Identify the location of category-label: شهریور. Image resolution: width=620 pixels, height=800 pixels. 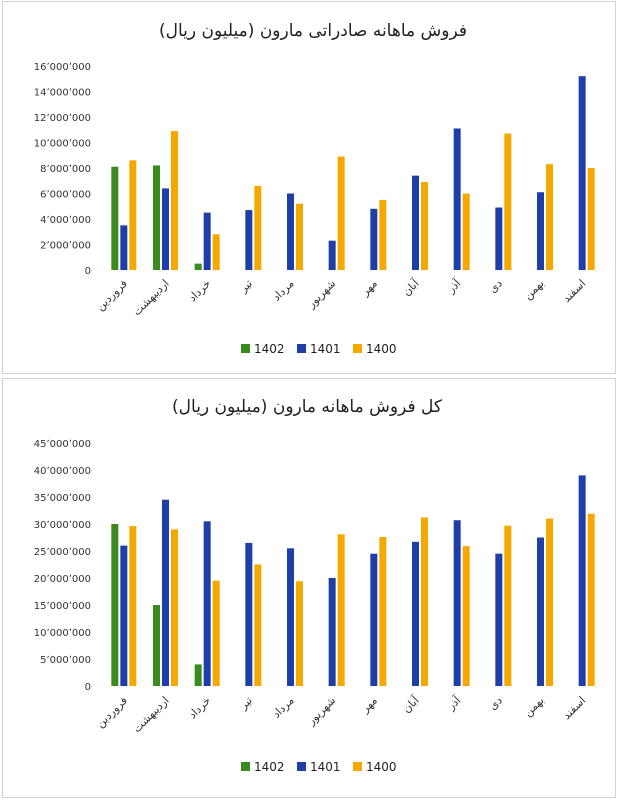
(321, 711).